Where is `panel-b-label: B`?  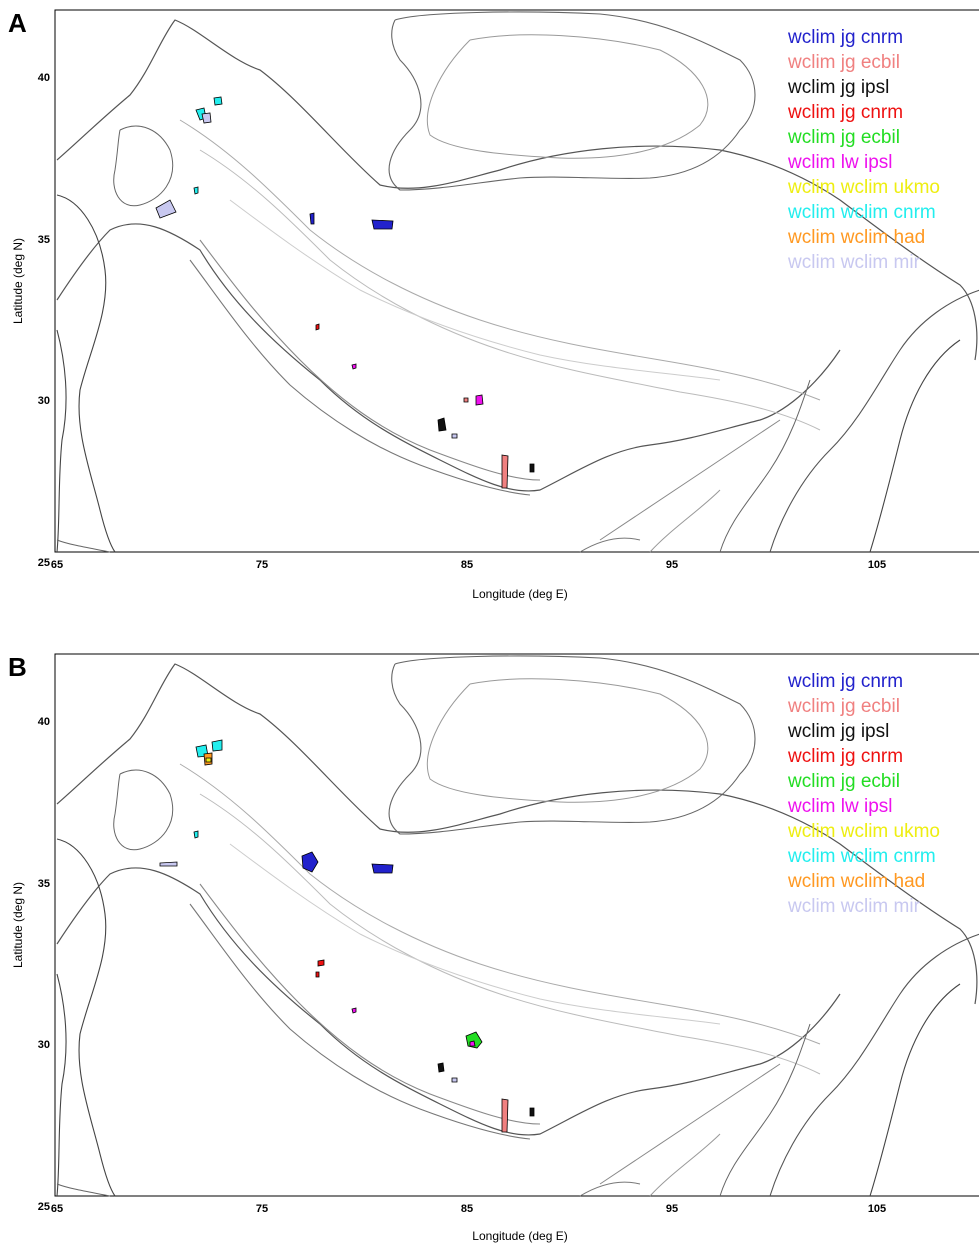 panel-b-label: B is located at coordinates (17, 667).